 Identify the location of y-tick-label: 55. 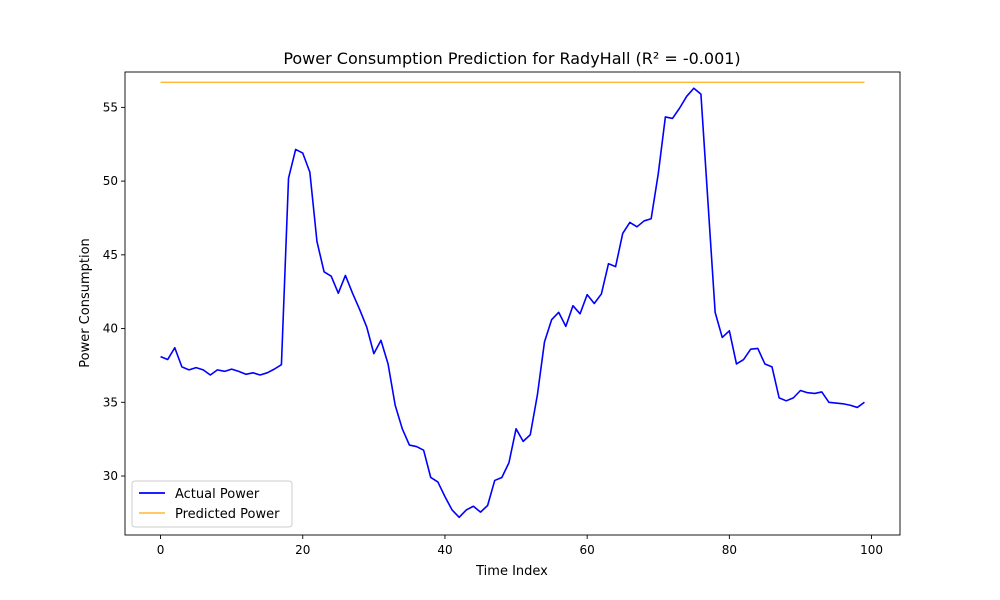
(110, 107).